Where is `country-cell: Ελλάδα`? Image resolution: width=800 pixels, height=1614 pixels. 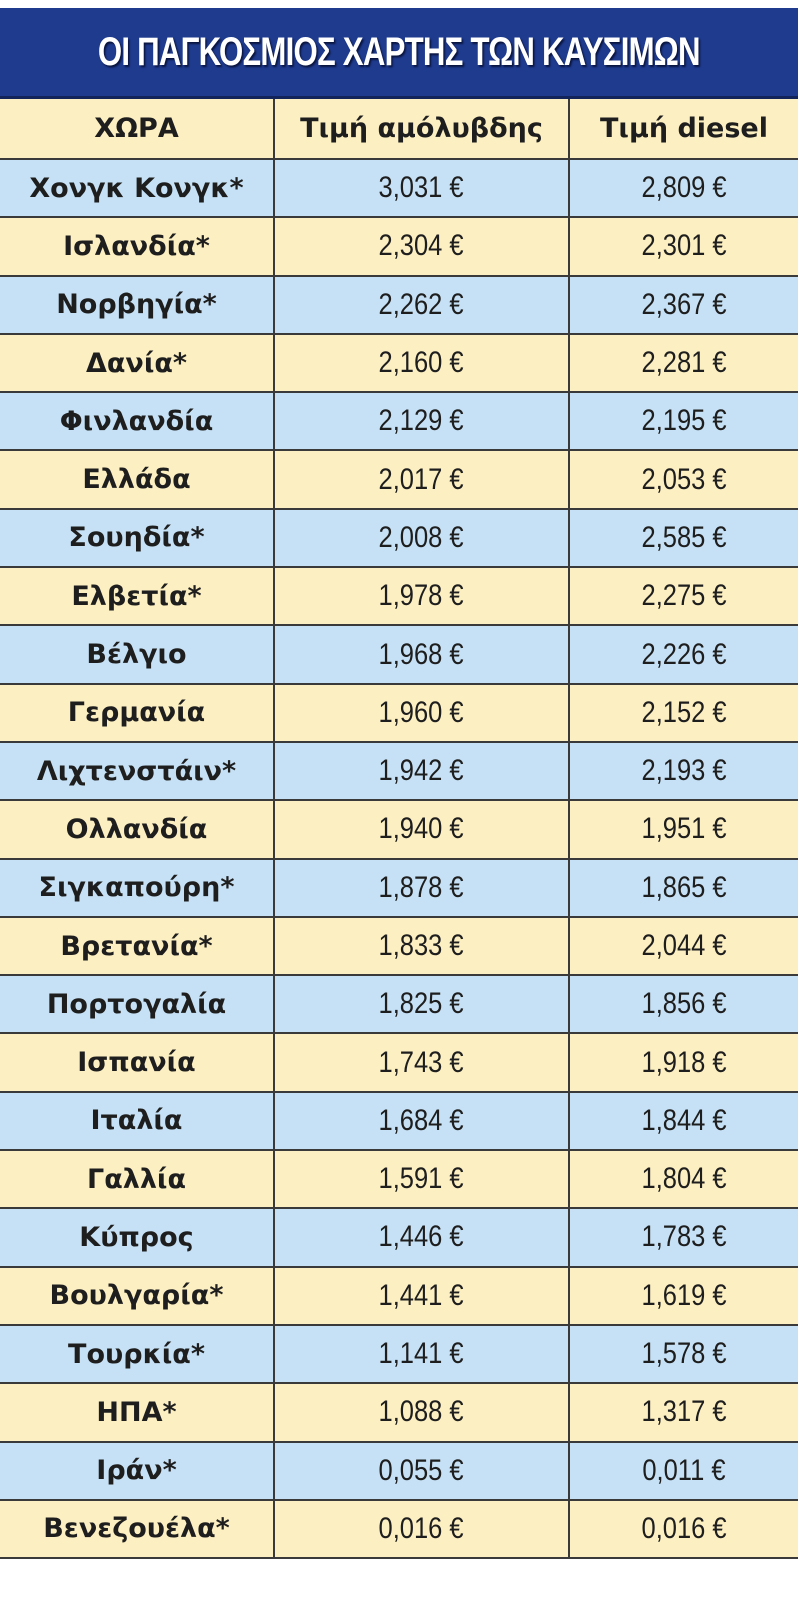
country-cell: Ελλάδα is located at coordinates (137, 479).